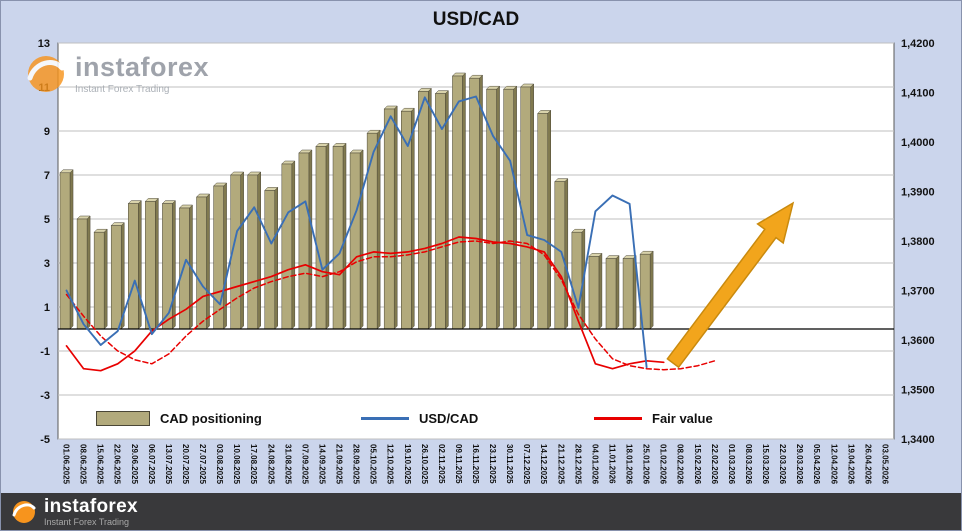  Describe the element at coordinates (373, 464) in the screenshot. I see `svg-text: 05.10.2025` at that location.